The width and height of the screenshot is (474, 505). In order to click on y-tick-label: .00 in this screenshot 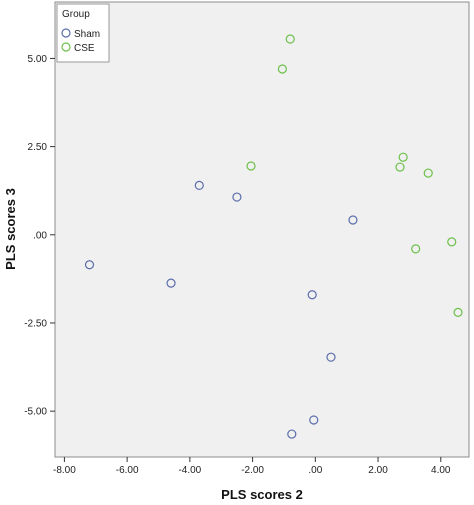, I will do `click(40, 235)`.